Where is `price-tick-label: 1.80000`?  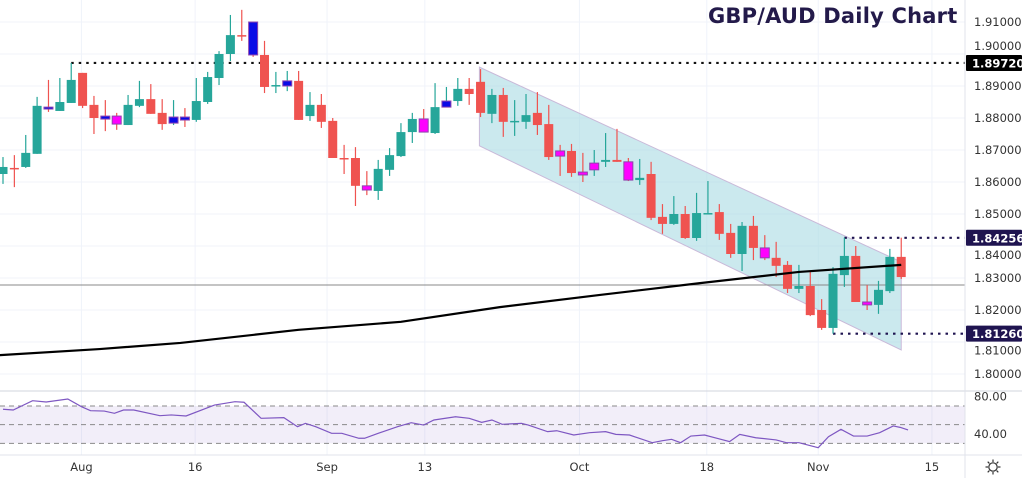
price-tick-label: 1.80000 is located at coordinates (998, 374).